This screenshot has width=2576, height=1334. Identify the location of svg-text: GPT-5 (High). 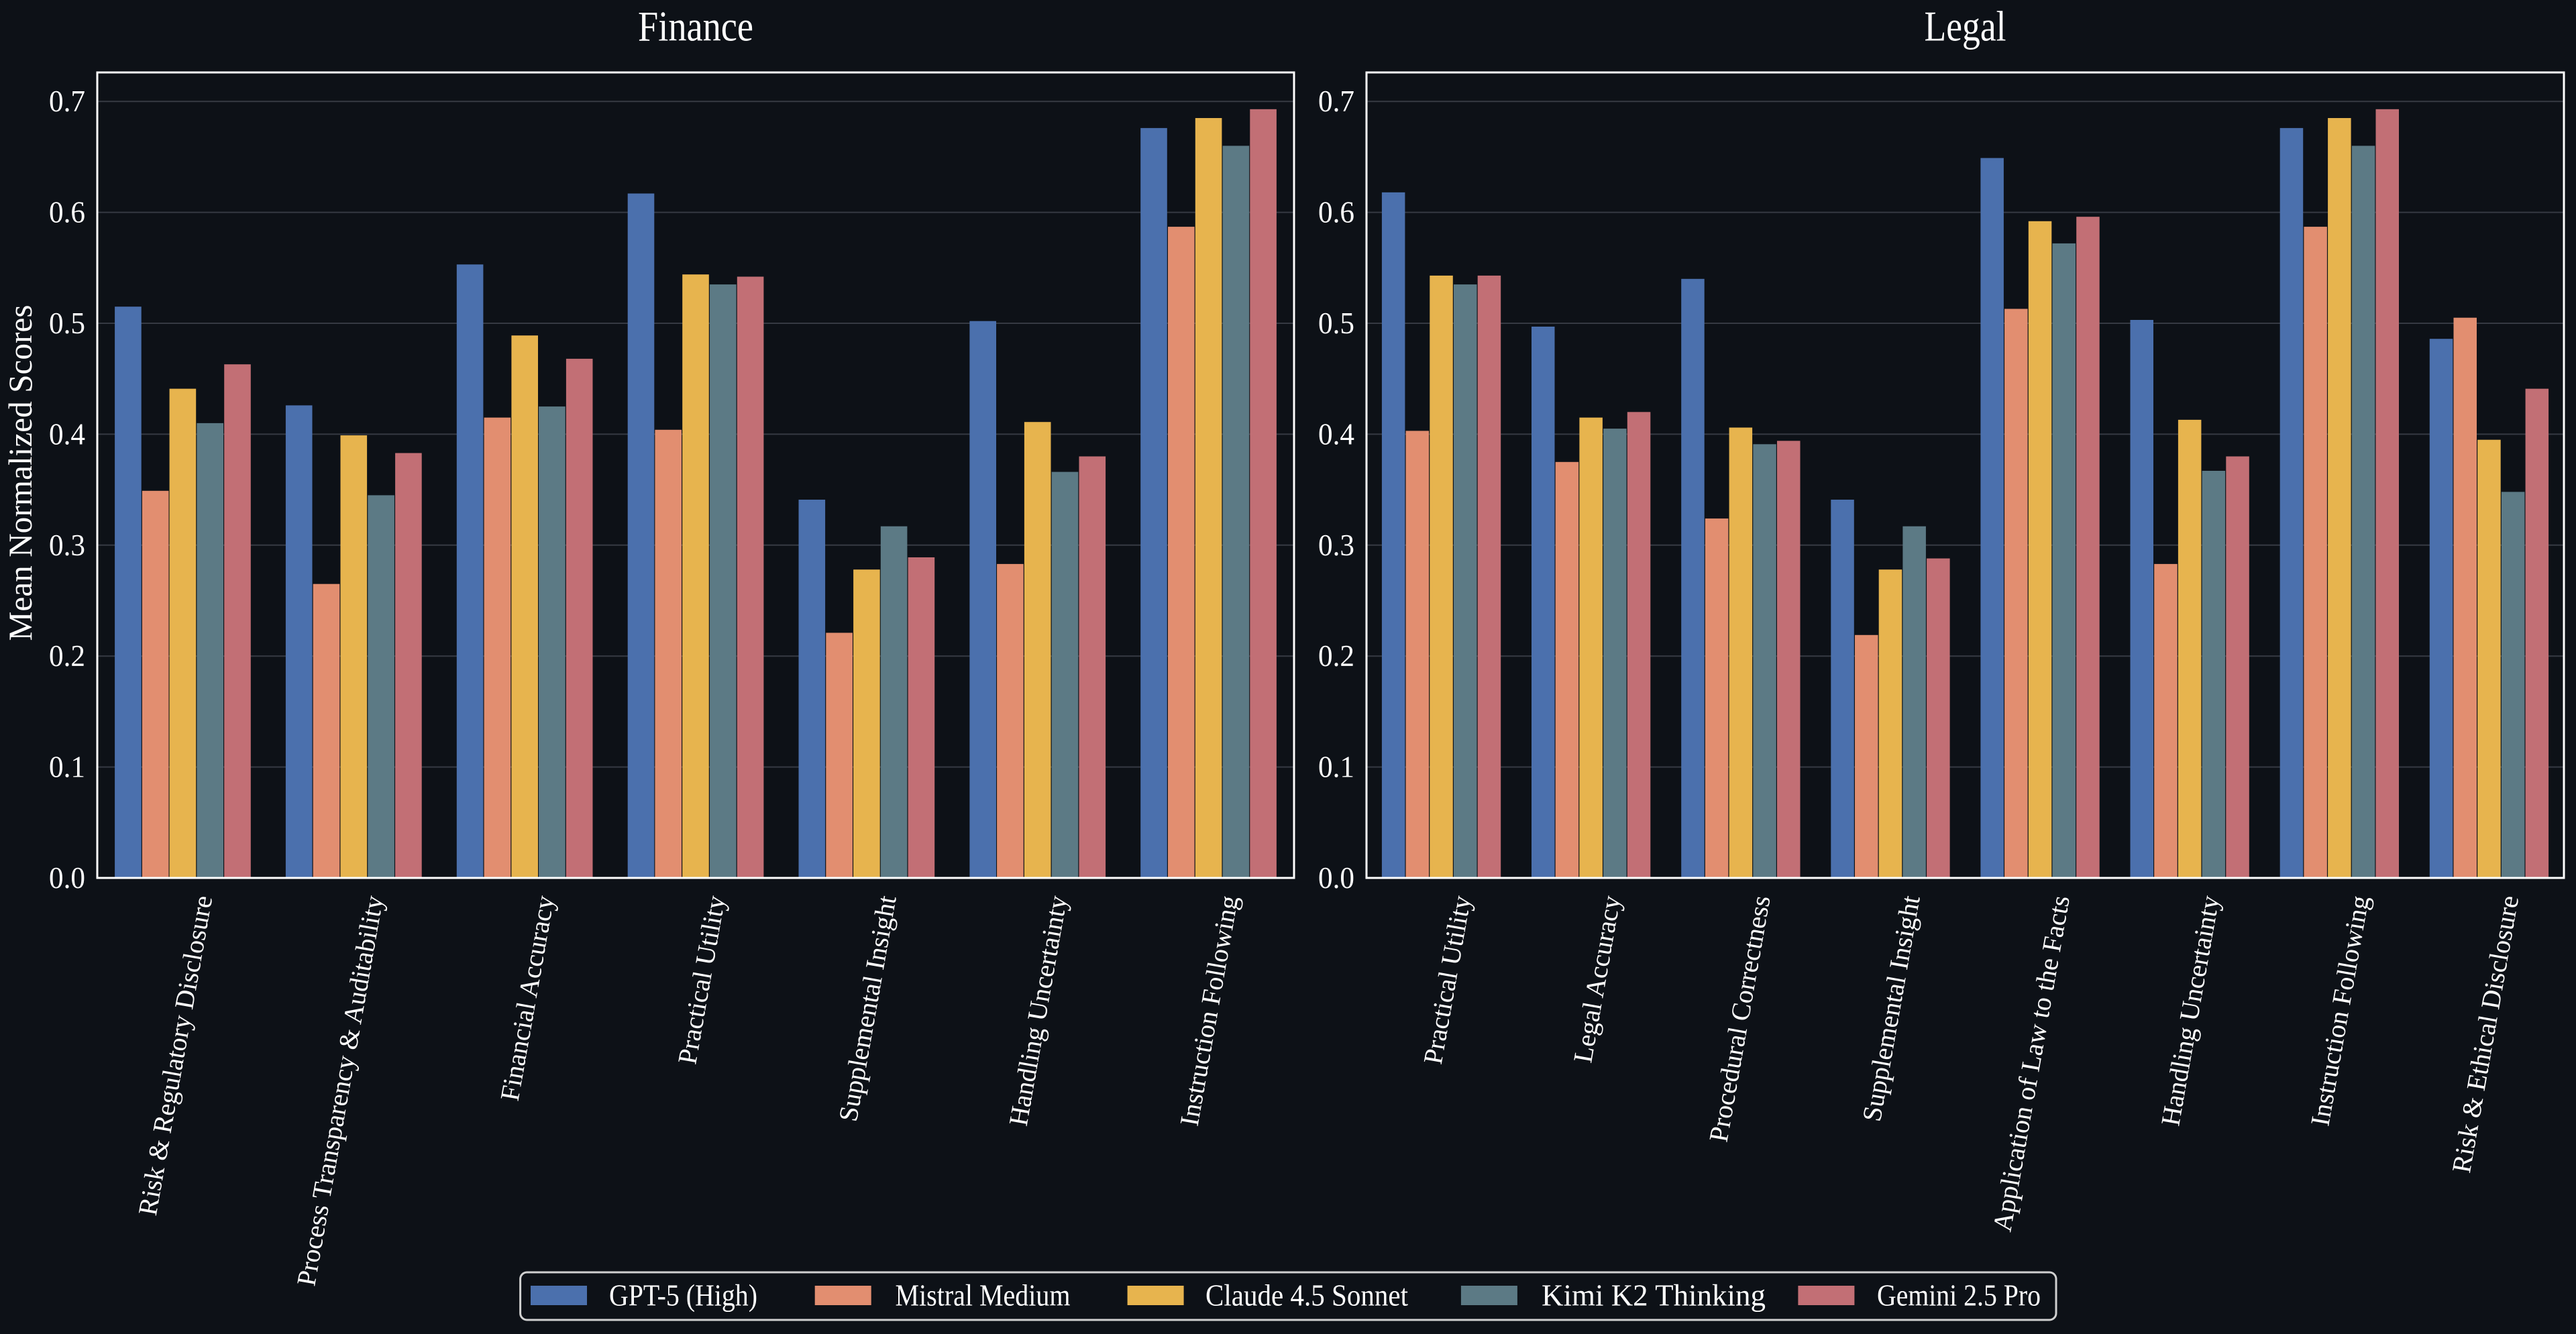
(683, 1295).